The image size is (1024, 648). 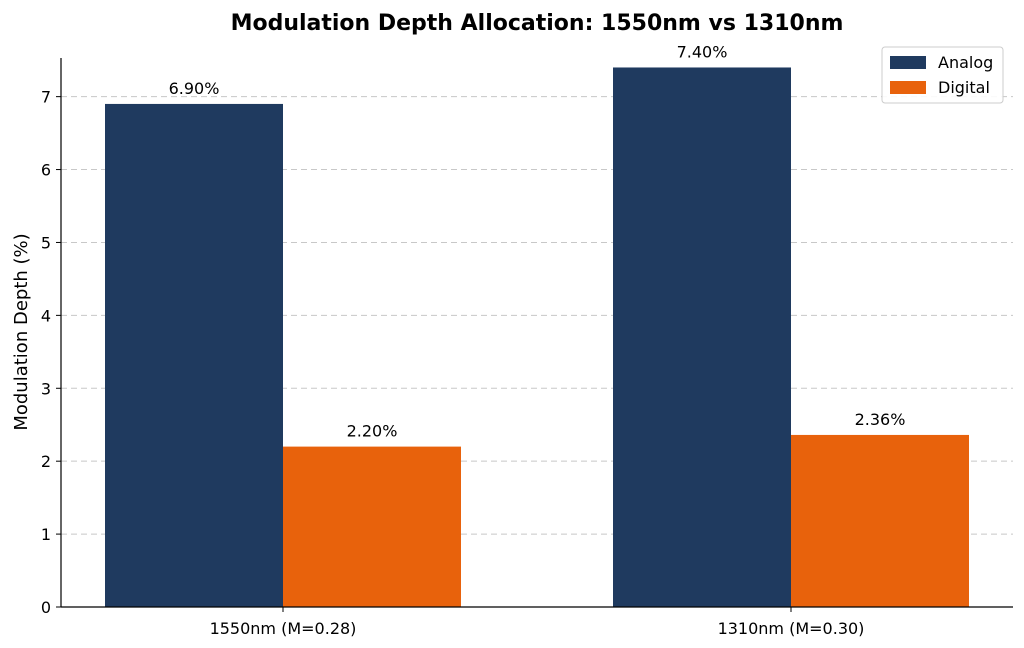 What do you see at coordinates (283, 628) in the screenshot?
I see `x-tick-label-0: 1550nm (M=0.28)` at bounding box center [283, 628].